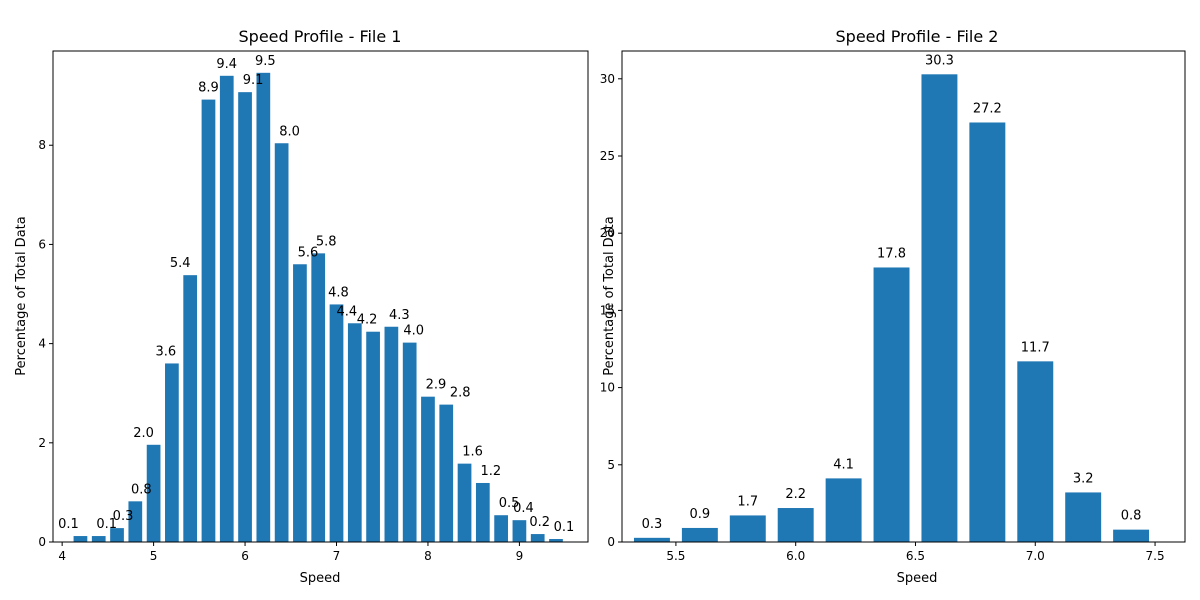  I want to click on x-tick-label: 4, so click(62, 556).